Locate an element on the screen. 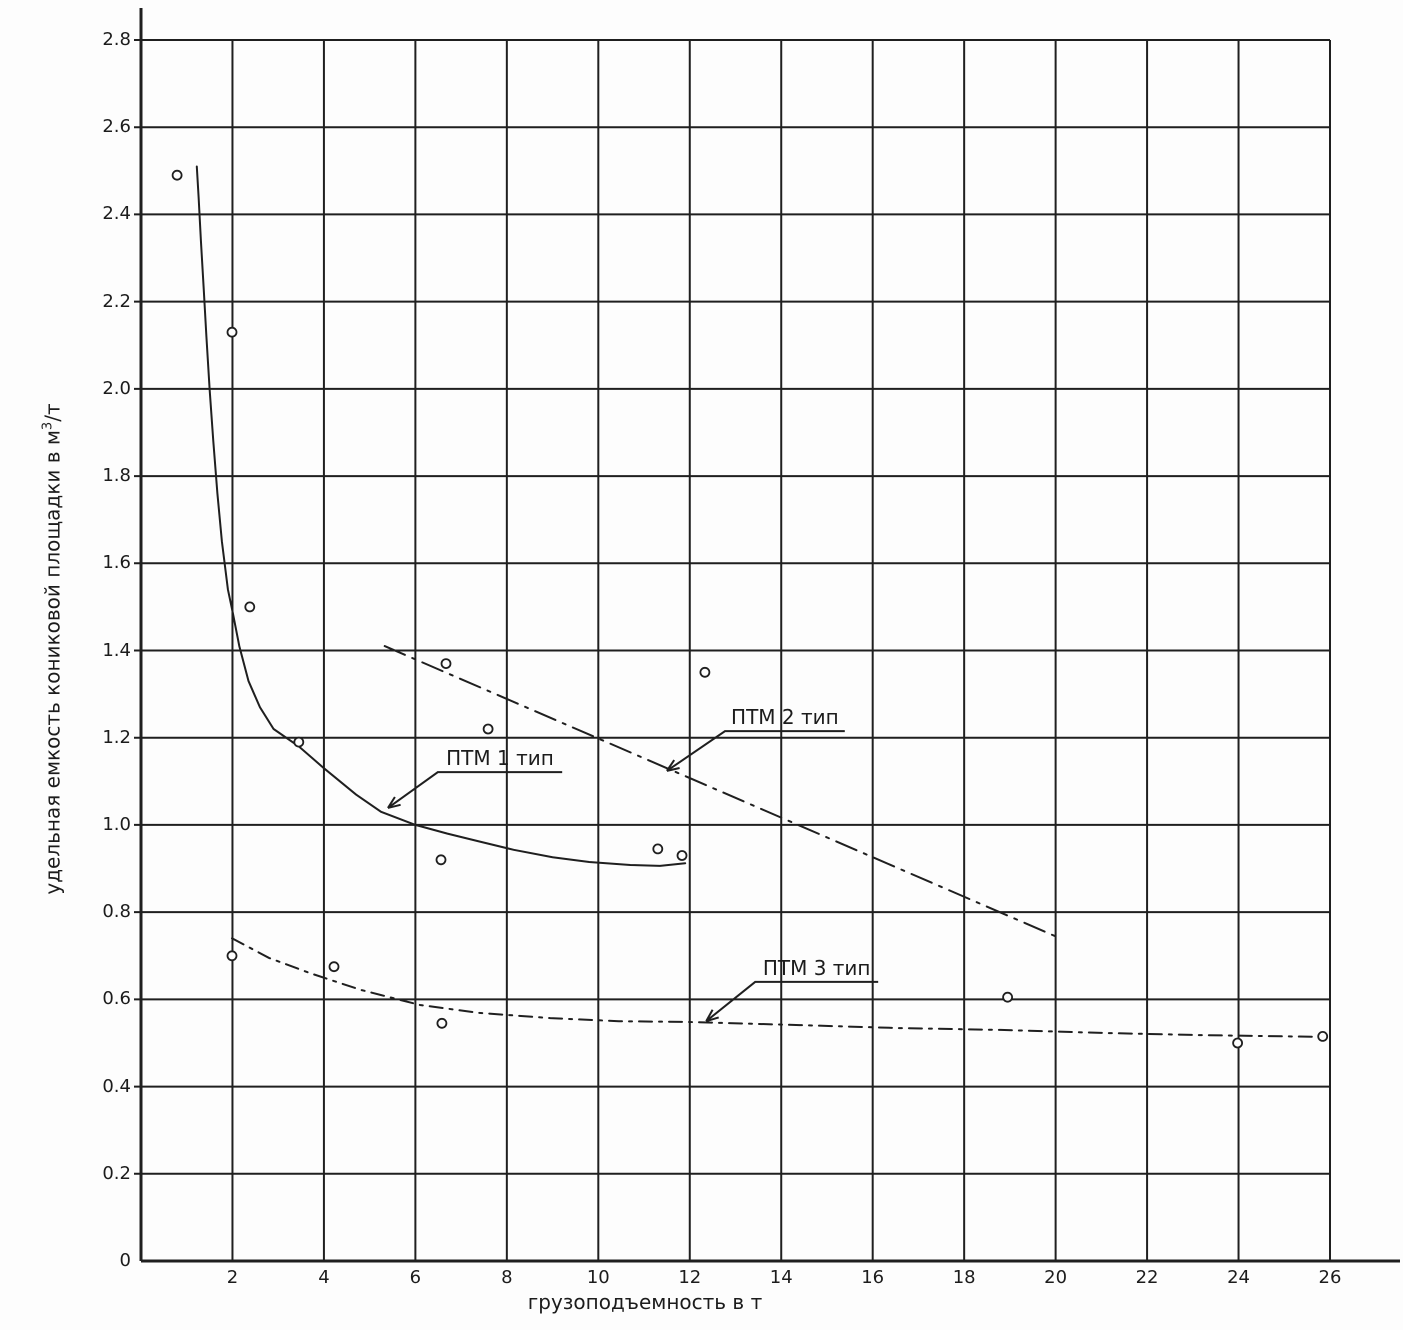  x-tick-label: 12 is located at coordinates (690, 1277).